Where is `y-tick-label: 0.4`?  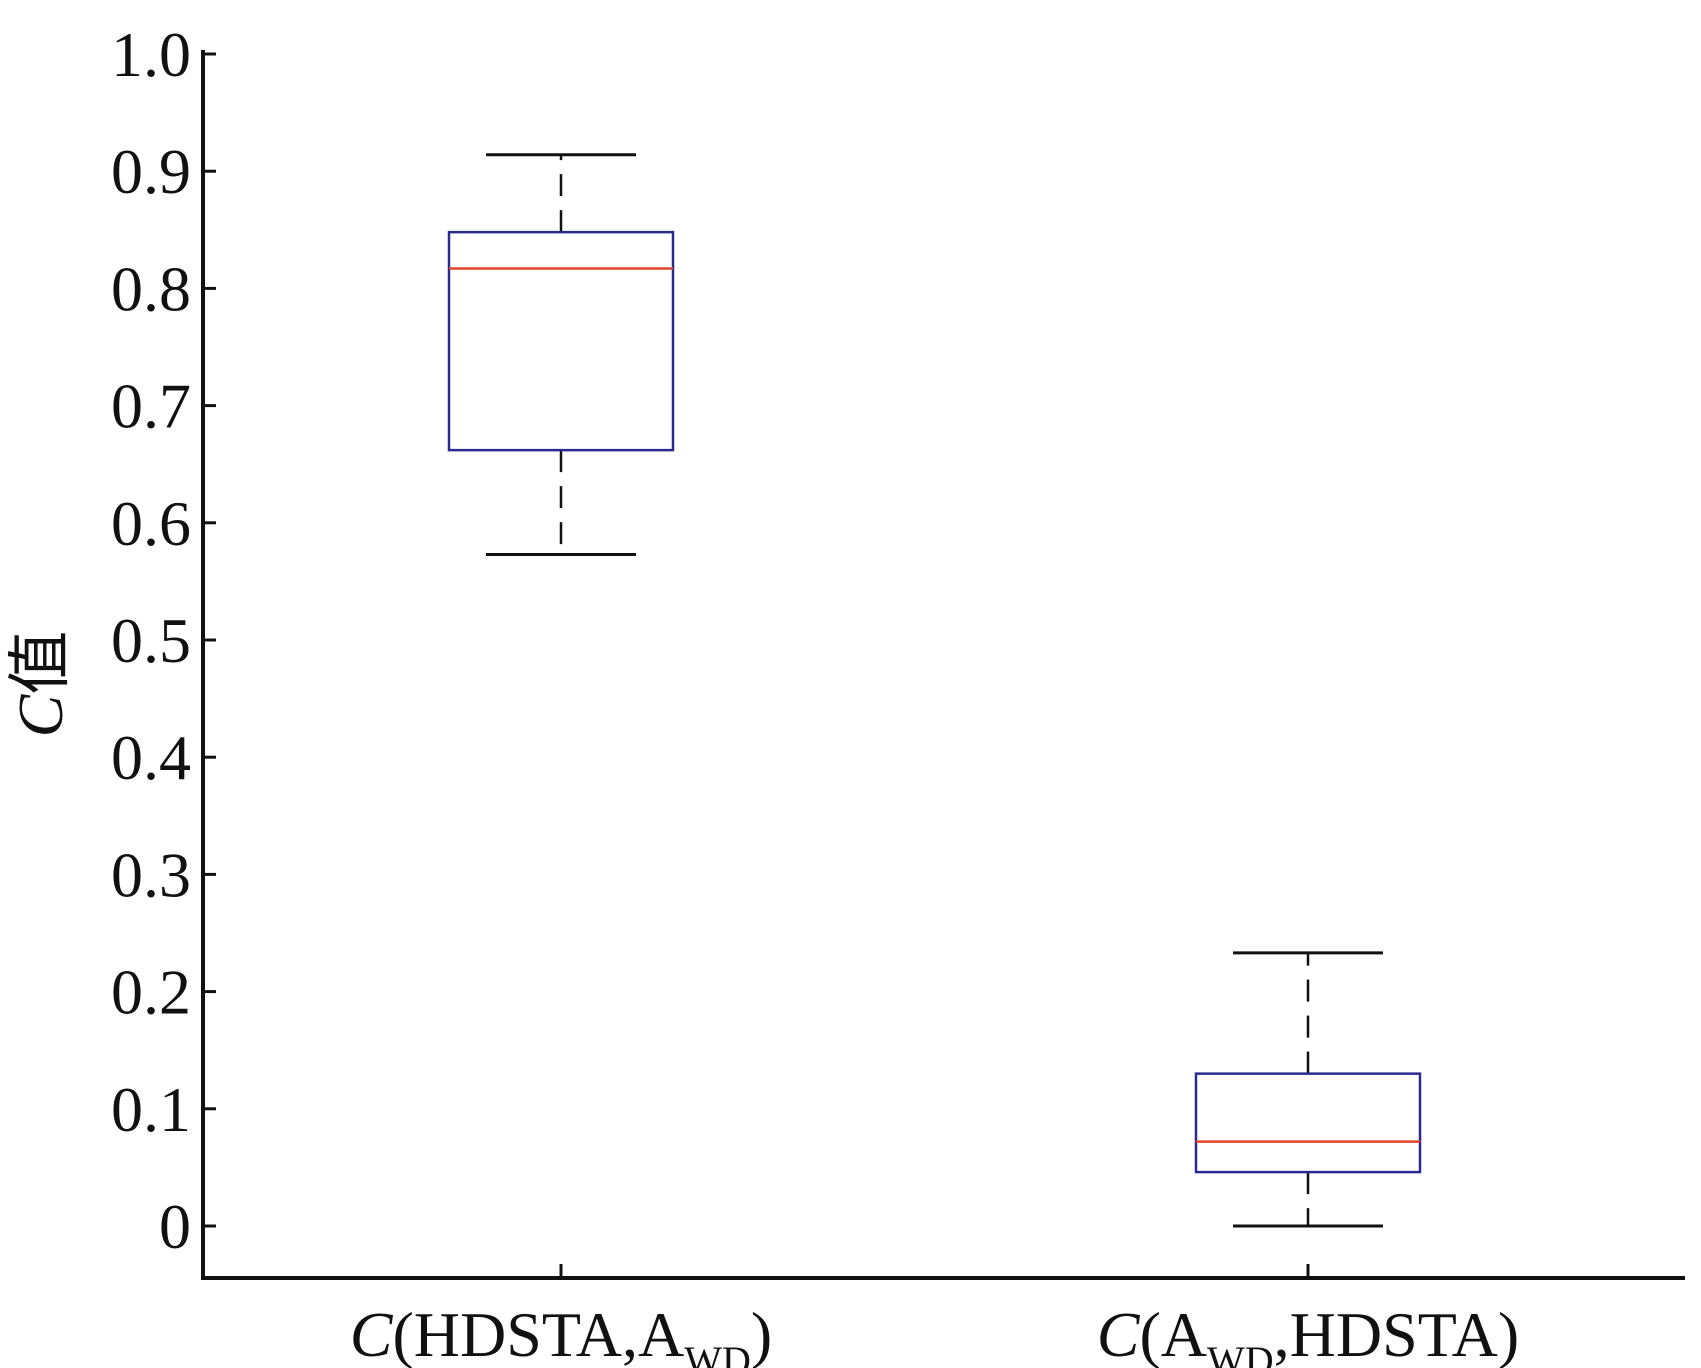
y-tick-label: 0.4 is located at coordinates (151, 757).